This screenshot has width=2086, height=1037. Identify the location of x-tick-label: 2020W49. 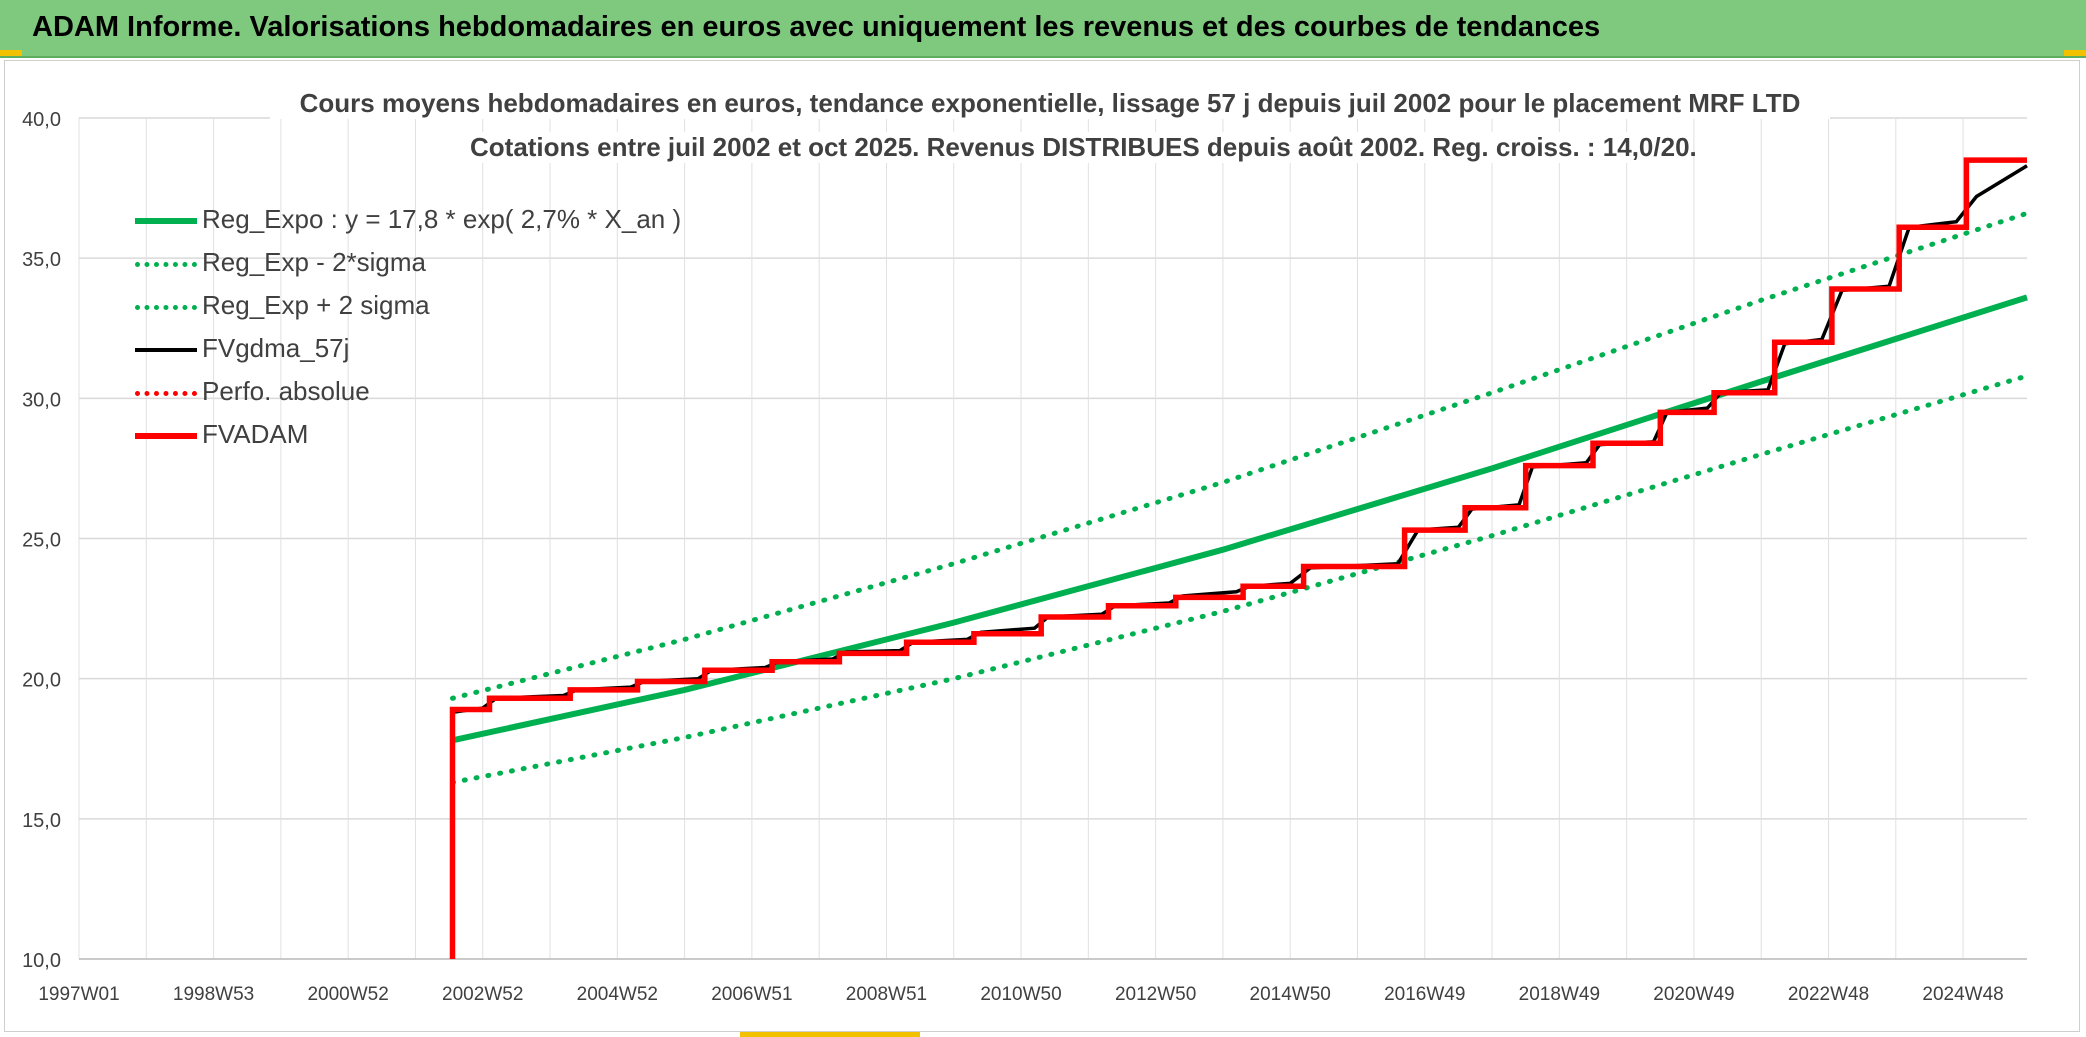
(1693, 994).